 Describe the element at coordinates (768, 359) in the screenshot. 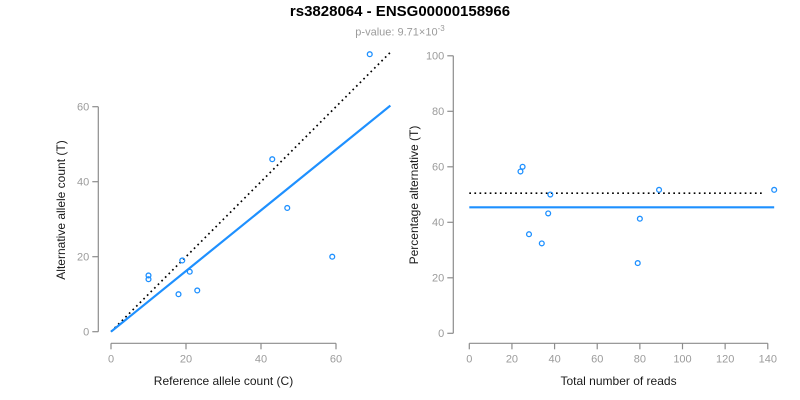

I see `x-tick-label: 140` at that location.